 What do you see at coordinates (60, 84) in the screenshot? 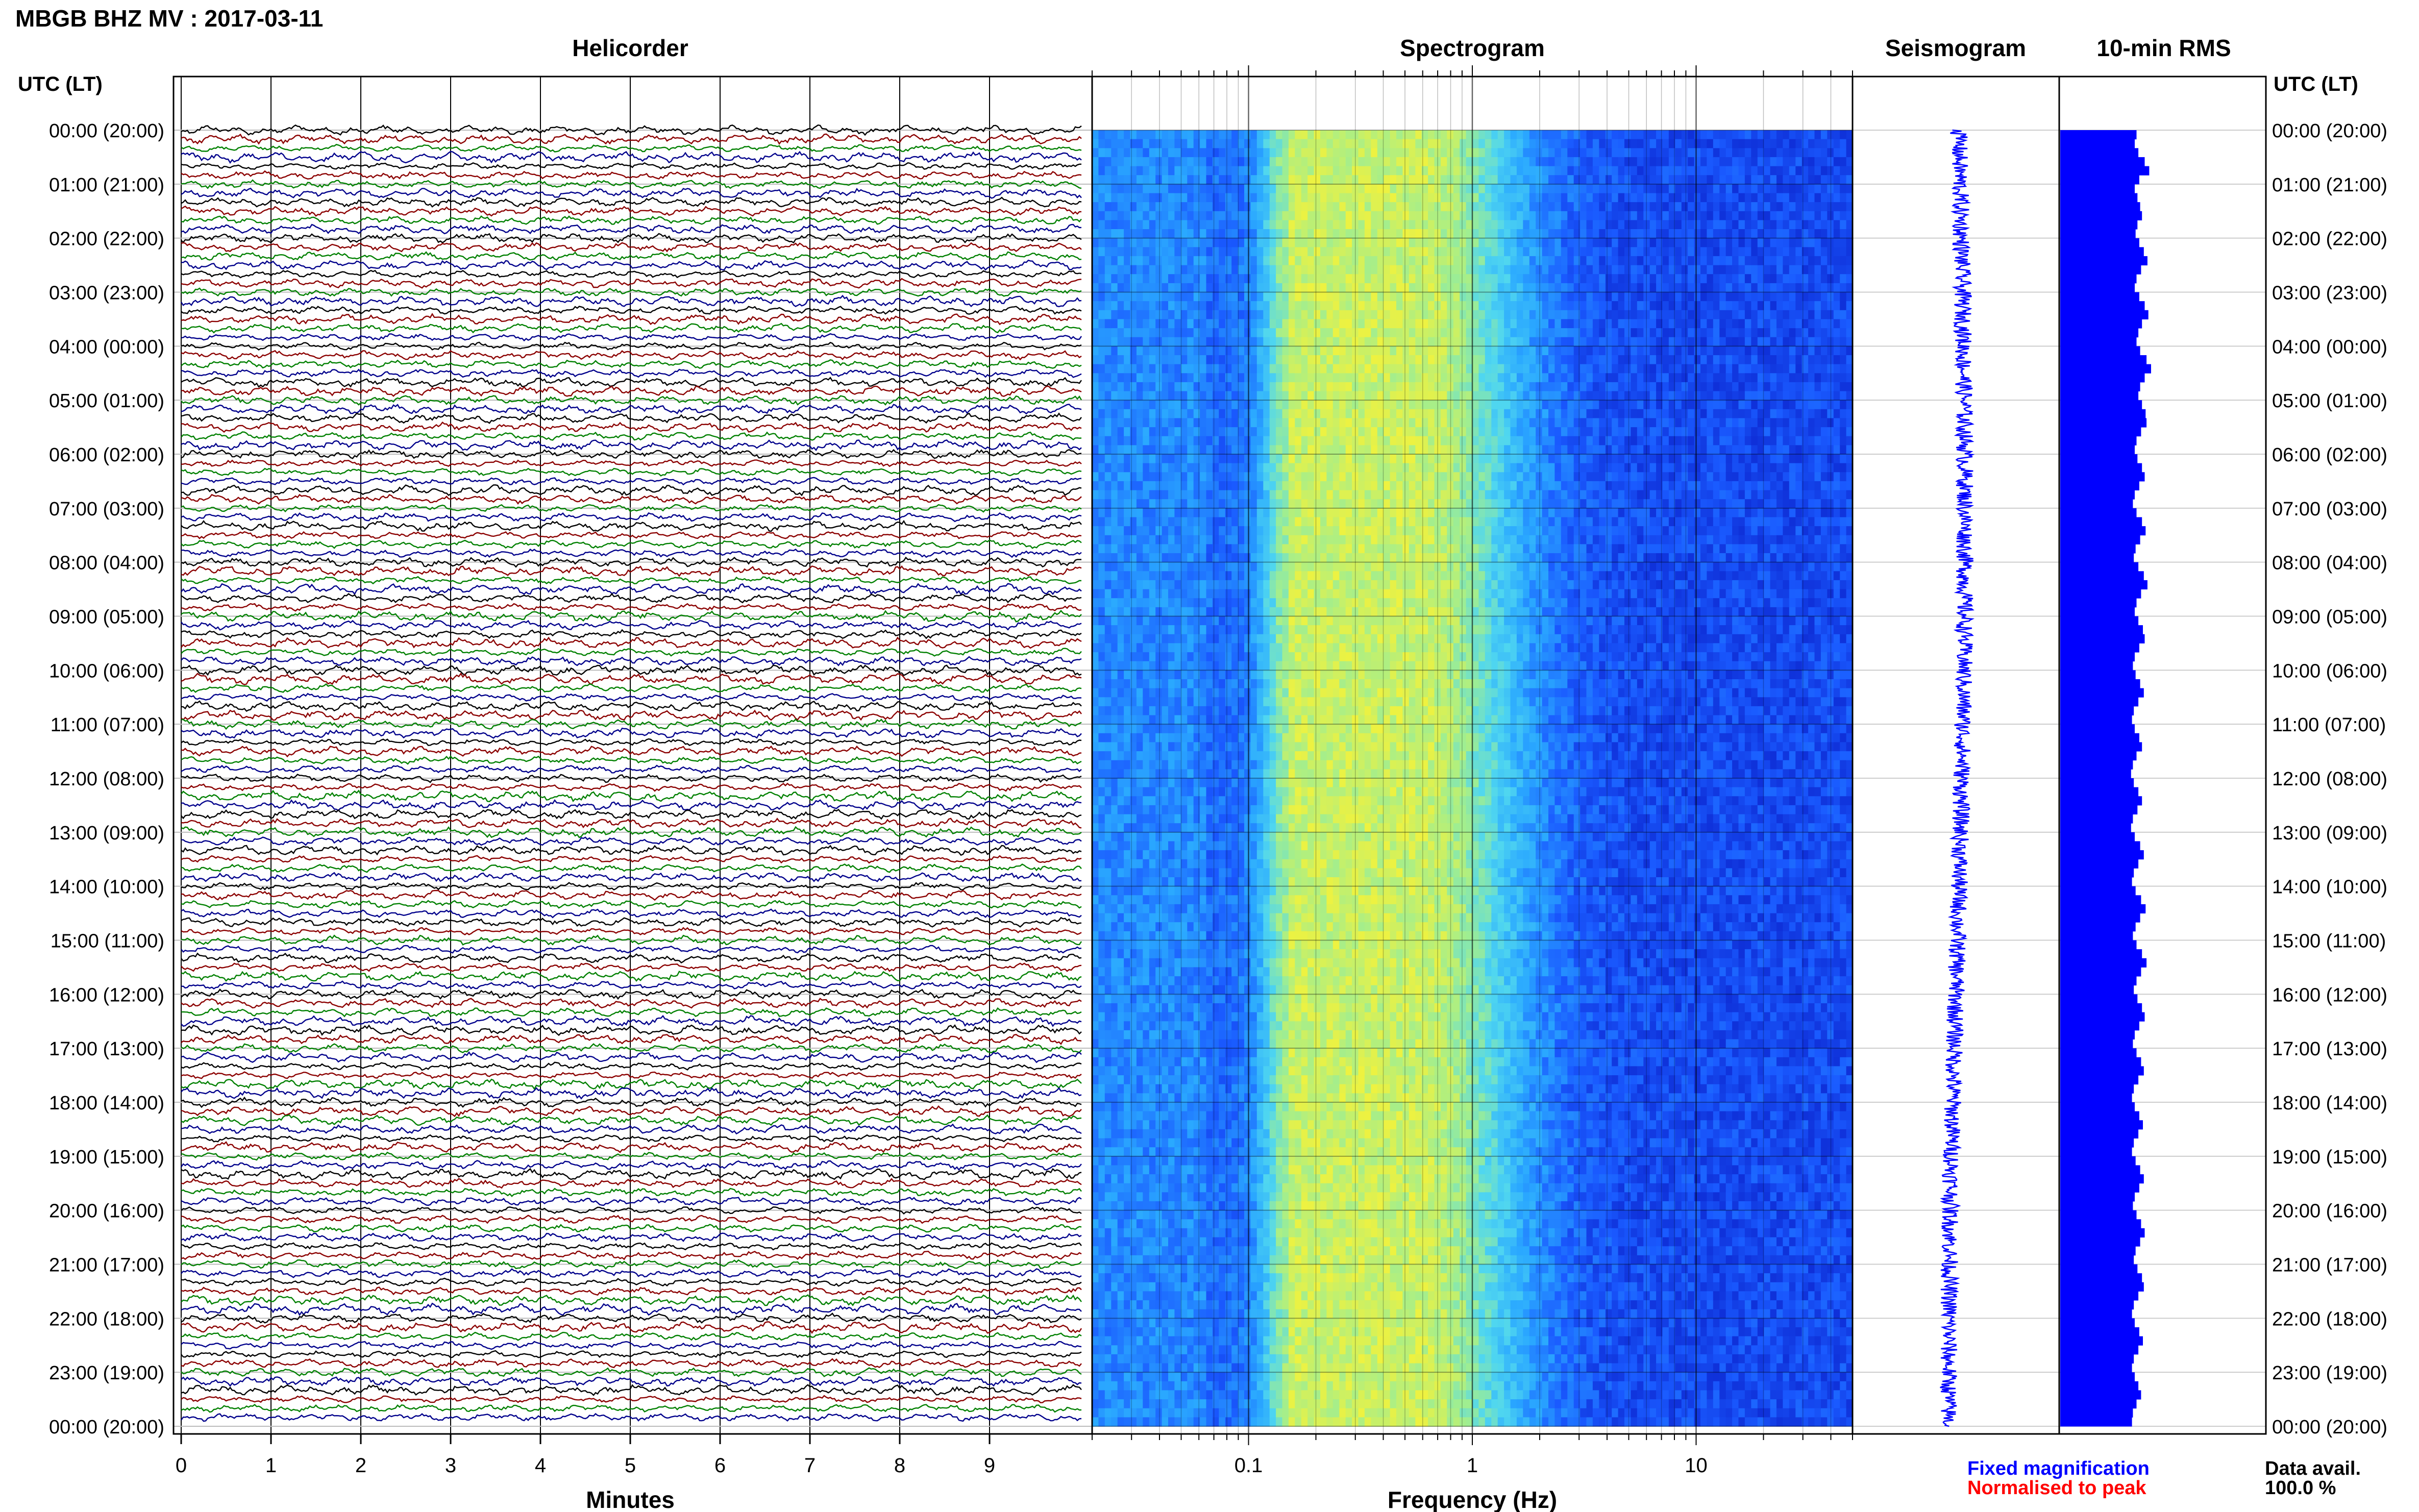
I see `time-axis-label-left: UTC (LT)` at bounding box center [60, 84].